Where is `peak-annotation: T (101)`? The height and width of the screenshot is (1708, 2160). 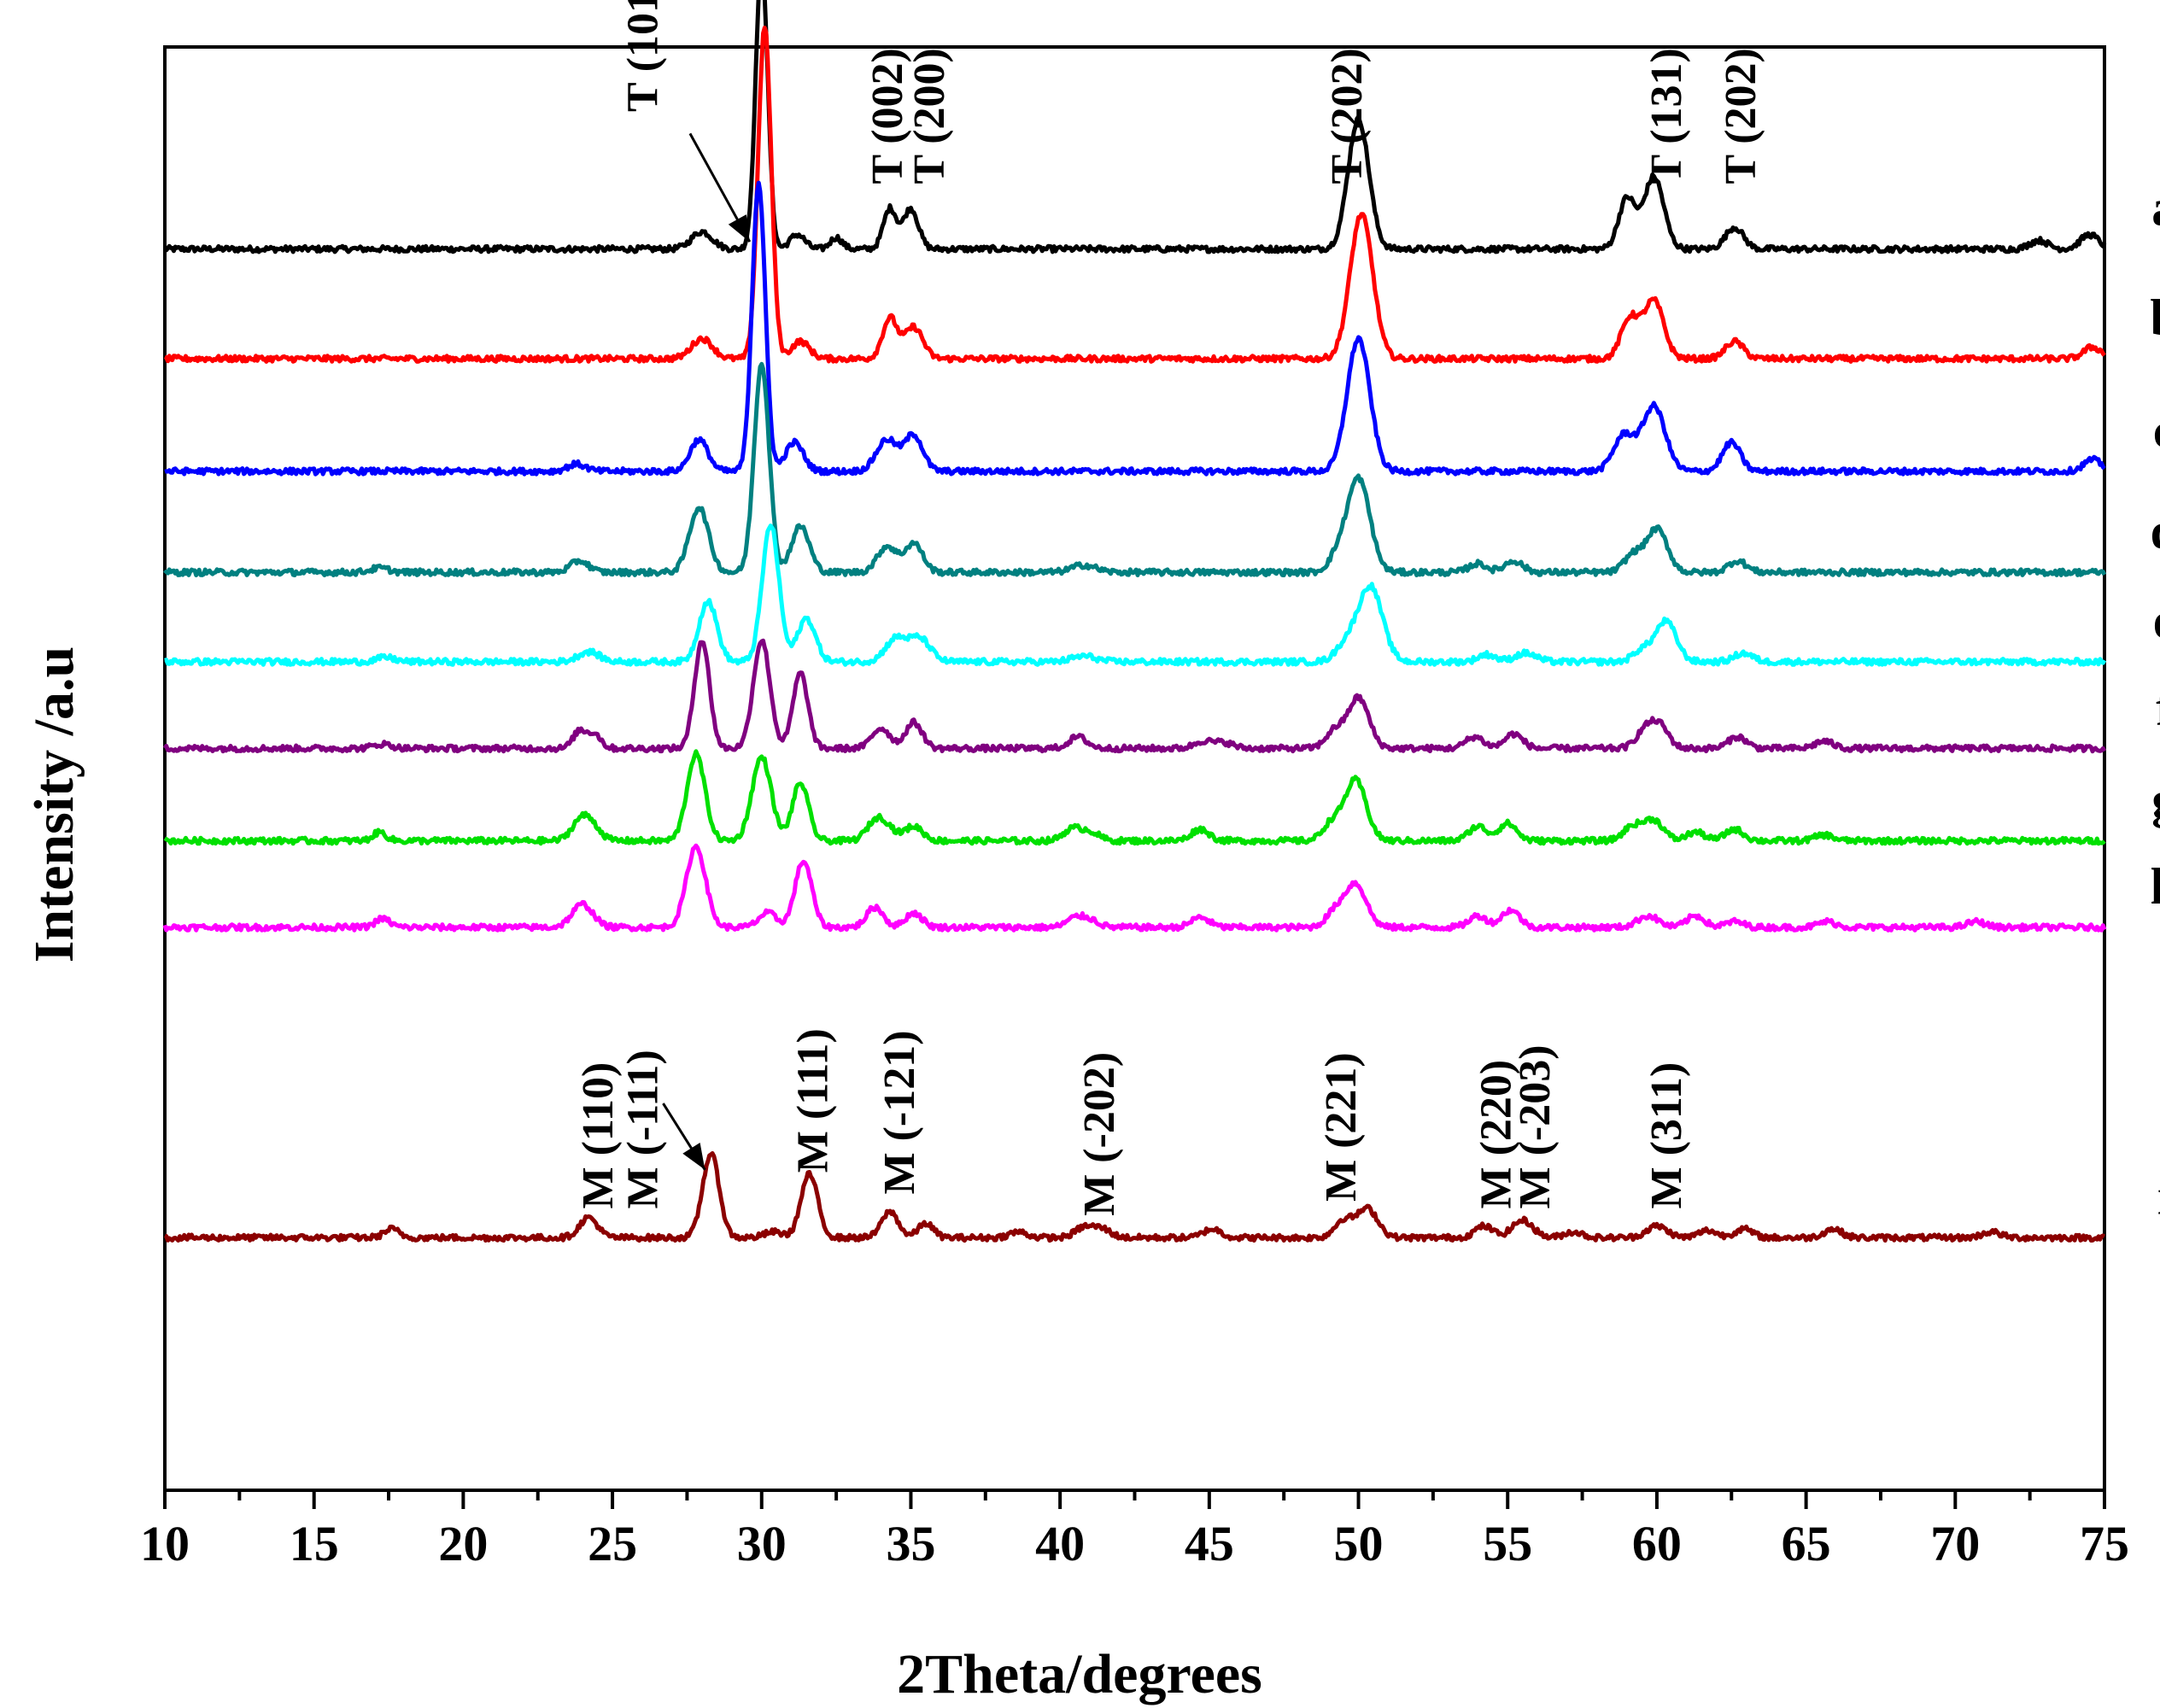 peak-annotation: T (101) is located at coordinates (644, 56).